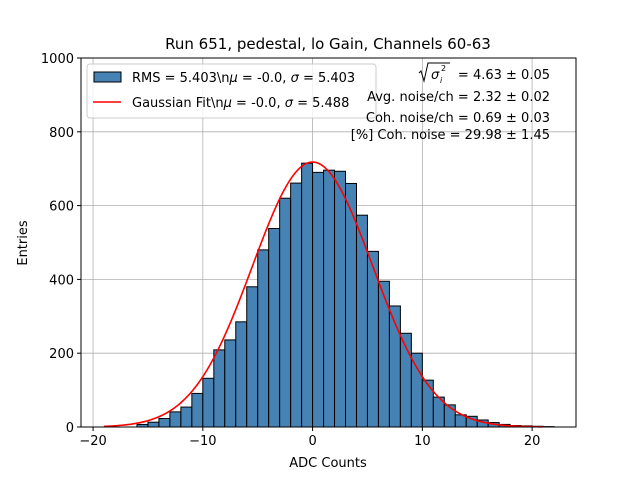 This screenshot has width=640, height=484. What do you see at coordinates (61, 354) in the screenshot?
I see `y-tick-label: 200` at bounding box center [61, 354].